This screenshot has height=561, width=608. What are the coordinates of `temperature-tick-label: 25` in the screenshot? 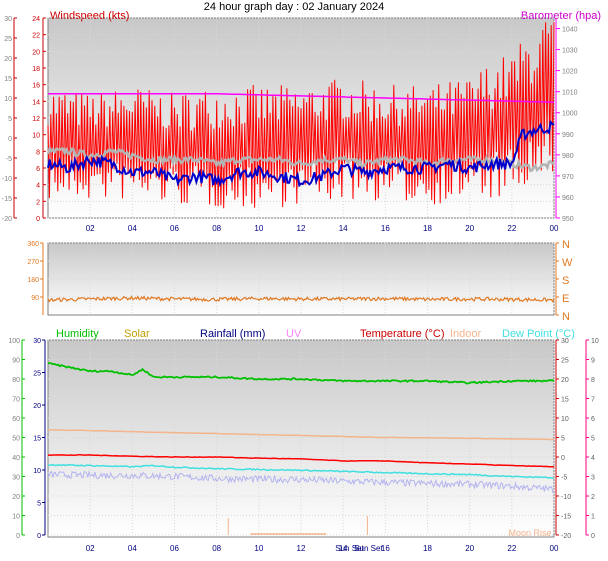 It's located at (565, 361).